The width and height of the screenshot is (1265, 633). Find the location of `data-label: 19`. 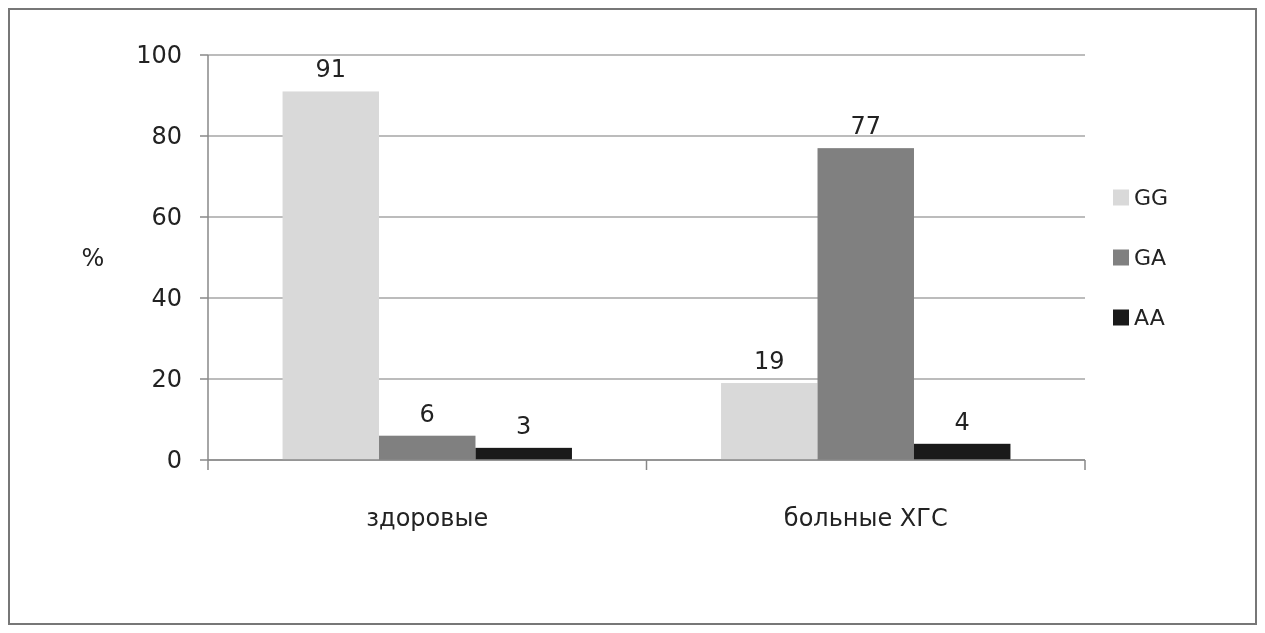

data-label: 19 is located at coordinates (769, 361).